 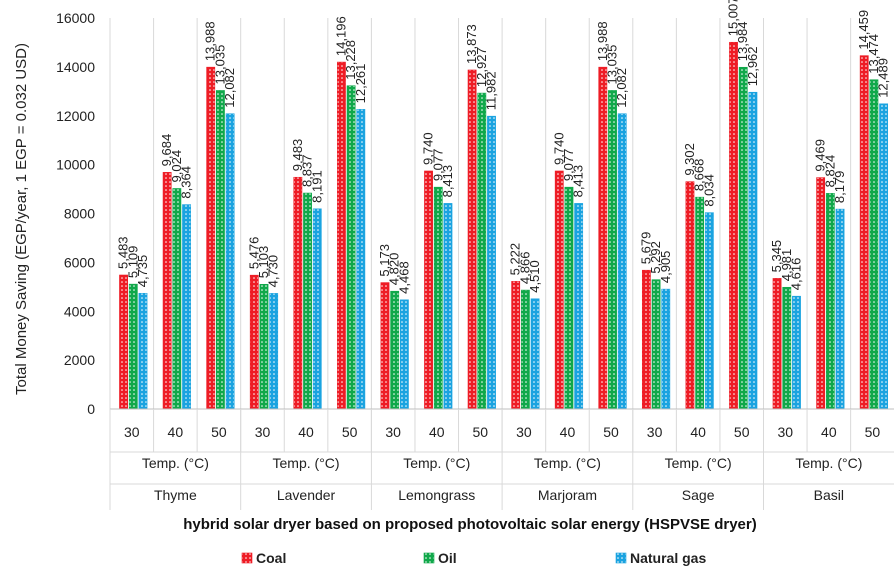 I want to click on data-label: 9,024, so click(x=176, y=166).